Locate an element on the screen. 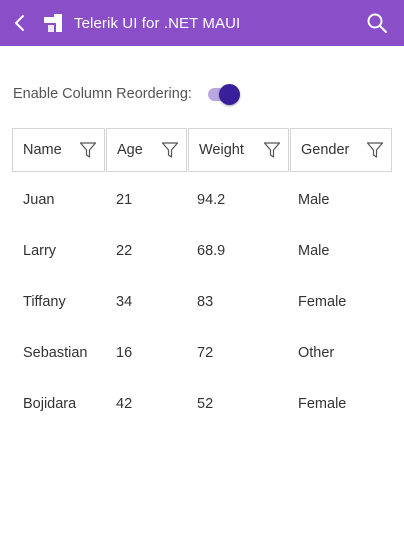  column-reordering-switch is located at coordinates (224, 94).